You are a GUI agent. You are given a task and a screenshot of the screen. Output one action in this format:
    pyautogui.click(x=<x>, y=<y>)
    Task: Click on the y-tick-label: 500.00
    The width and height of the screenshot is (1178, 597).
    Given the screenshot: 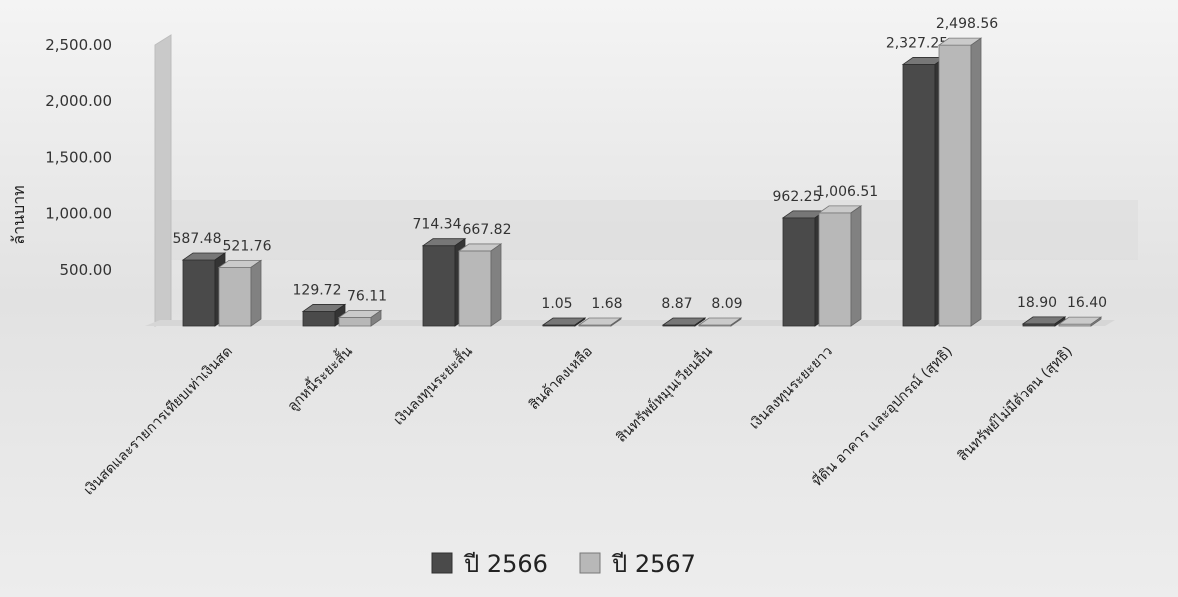 What is the action you would take?
    pyautogui.click(x=86, y=270)
    